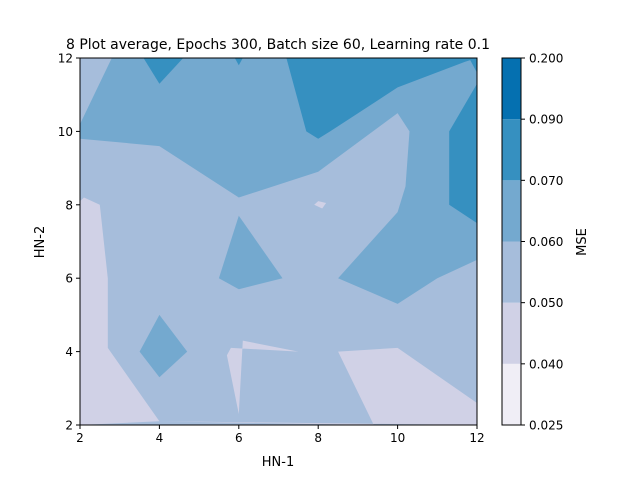  Describe the element at coordinates (582, 242) in the screenshot. I see `colorbar-label: MSE` at that location.